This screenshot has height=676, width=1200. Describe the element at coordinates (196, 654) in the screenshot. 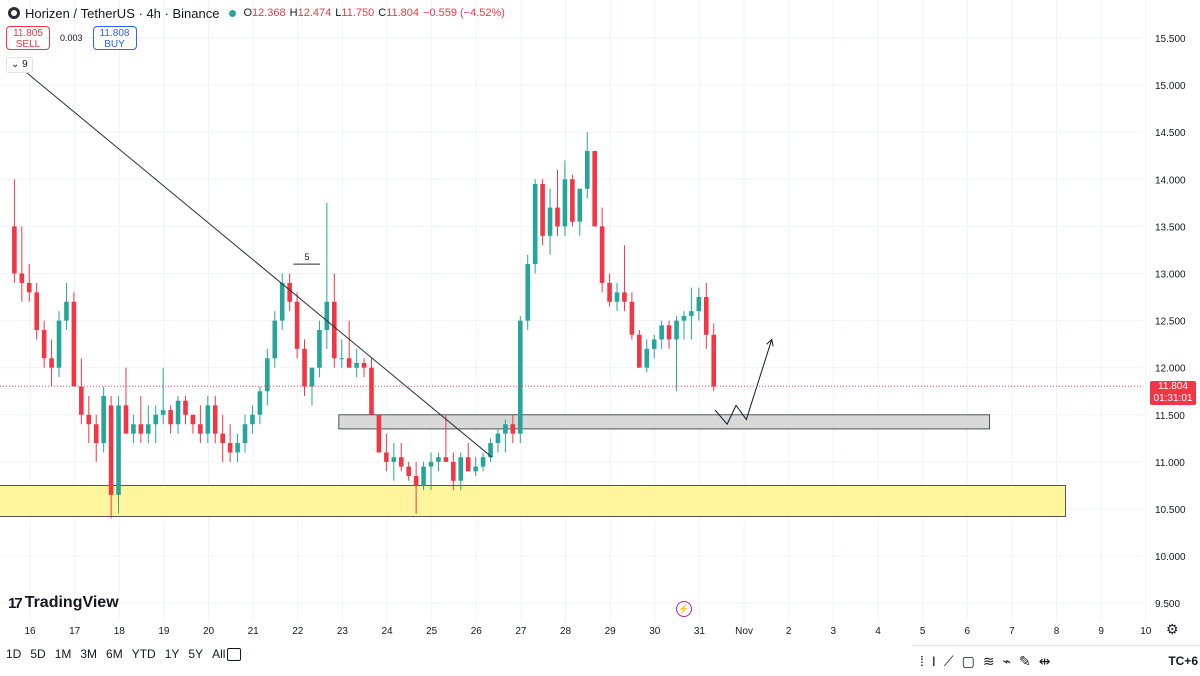

I see `period-5y: 5Y` at that location.